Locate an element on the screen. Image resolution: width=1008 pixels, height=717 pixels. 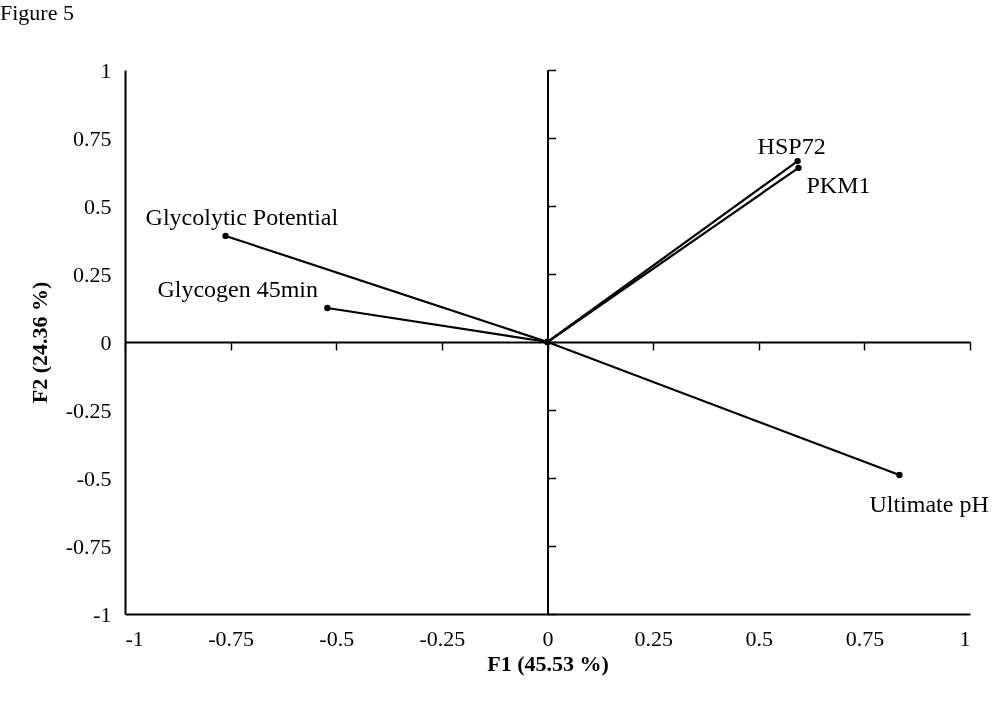
series-label: PKM1 is located at coordinates (838, 184).